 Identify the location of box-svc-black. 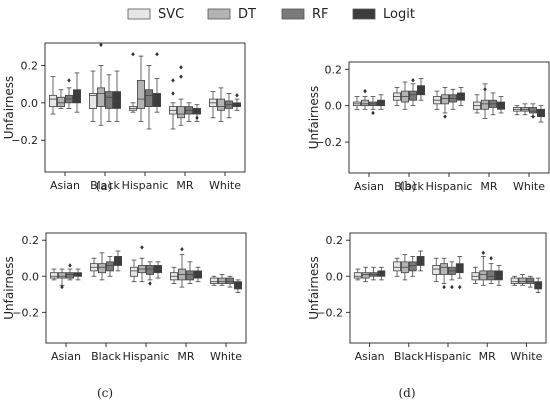
(396, 97).